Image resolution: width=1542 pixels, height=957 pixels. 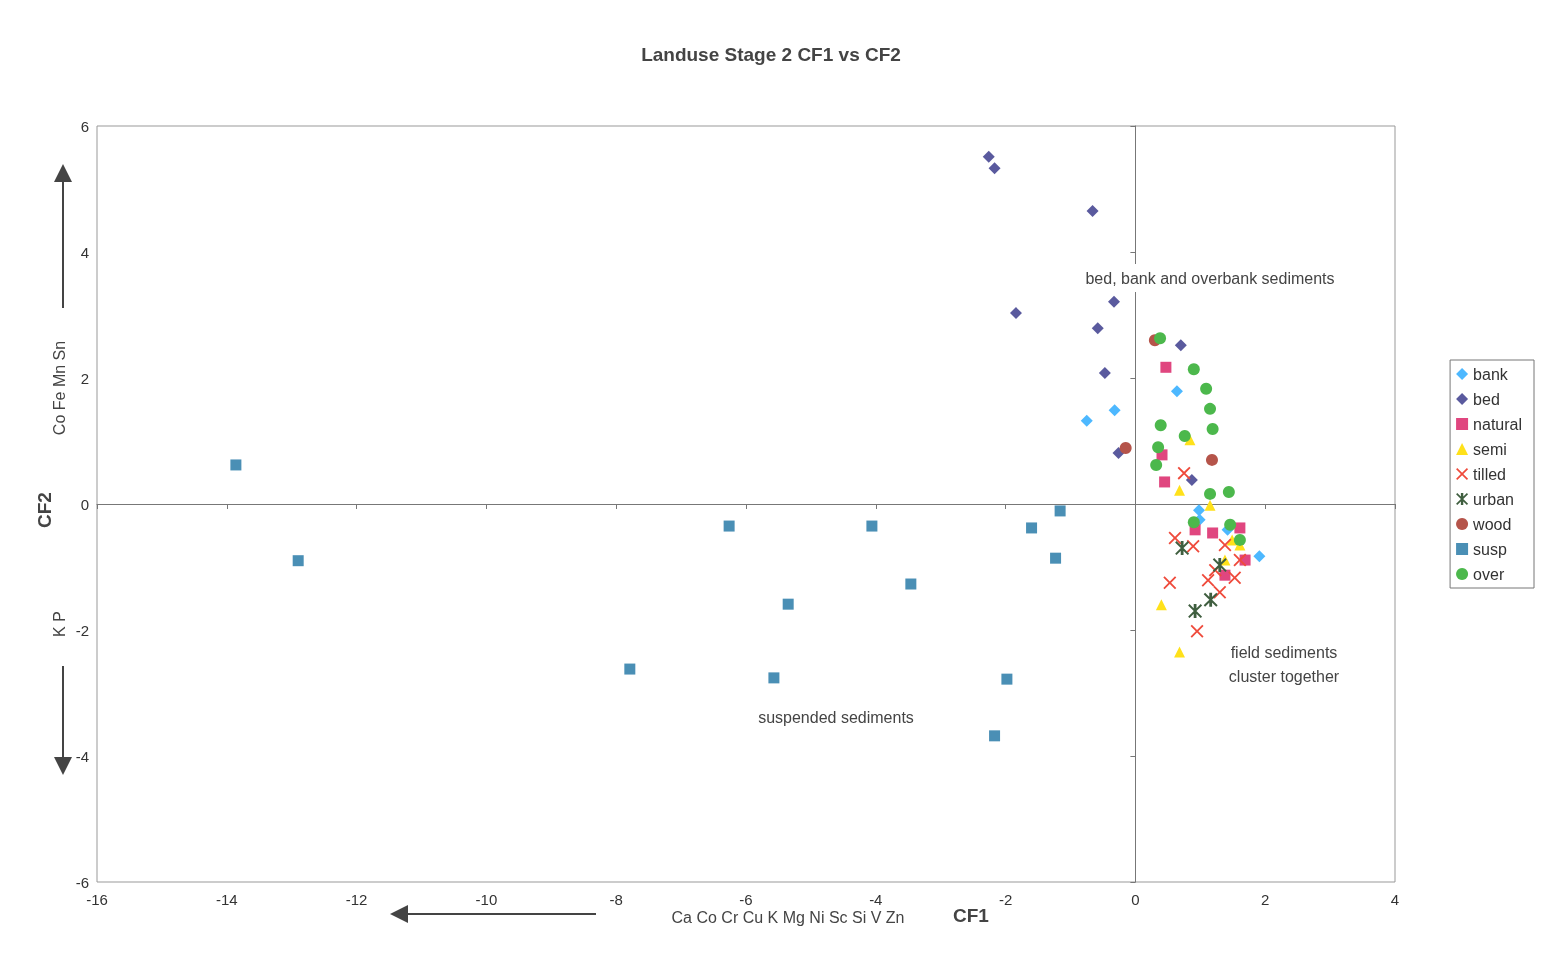 I want to click on annotation: field sediments cluster together, so click(x=1284, y=664).